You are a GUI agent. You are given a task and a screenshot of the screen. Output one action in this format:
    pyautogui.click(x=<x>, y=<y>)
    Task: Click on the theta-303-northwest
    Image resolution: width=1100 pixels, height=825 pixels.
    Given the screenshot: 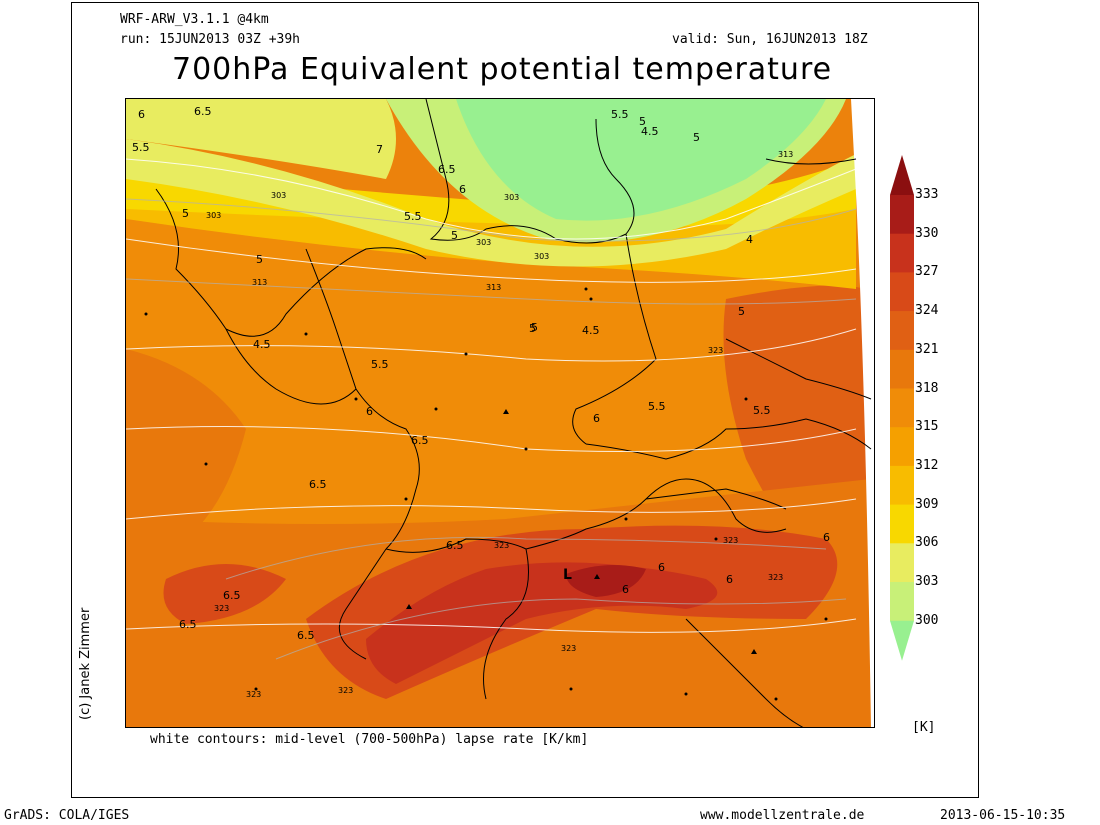 What is the action you would take?
    pyautogui.click(x=261, y=139)
    